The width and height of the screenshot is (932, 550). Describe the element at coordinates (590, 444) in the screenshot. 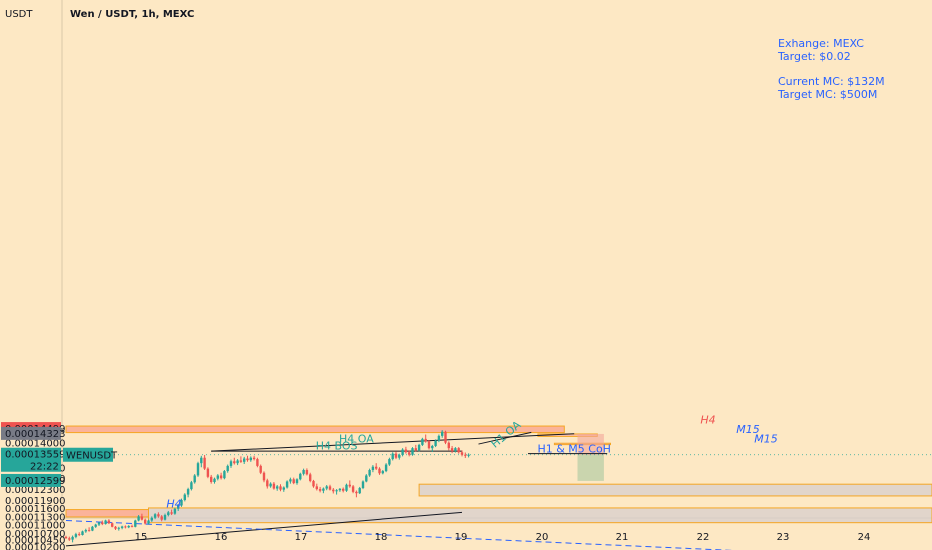

I see `target-box-upper` at that location.